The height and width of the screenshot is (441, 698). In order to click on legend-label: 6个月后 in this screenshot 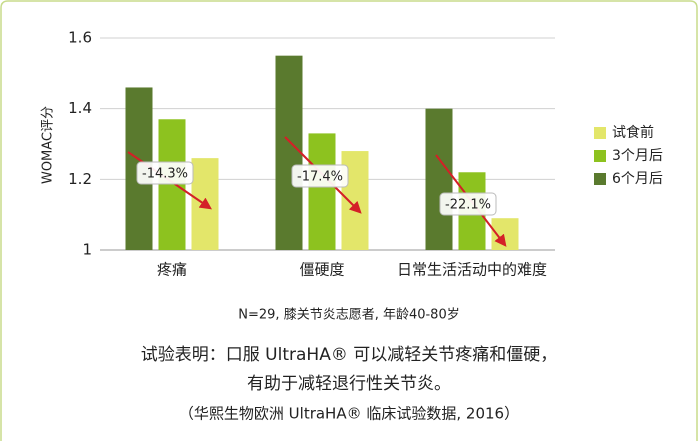, I will do `click(637, 179)`.